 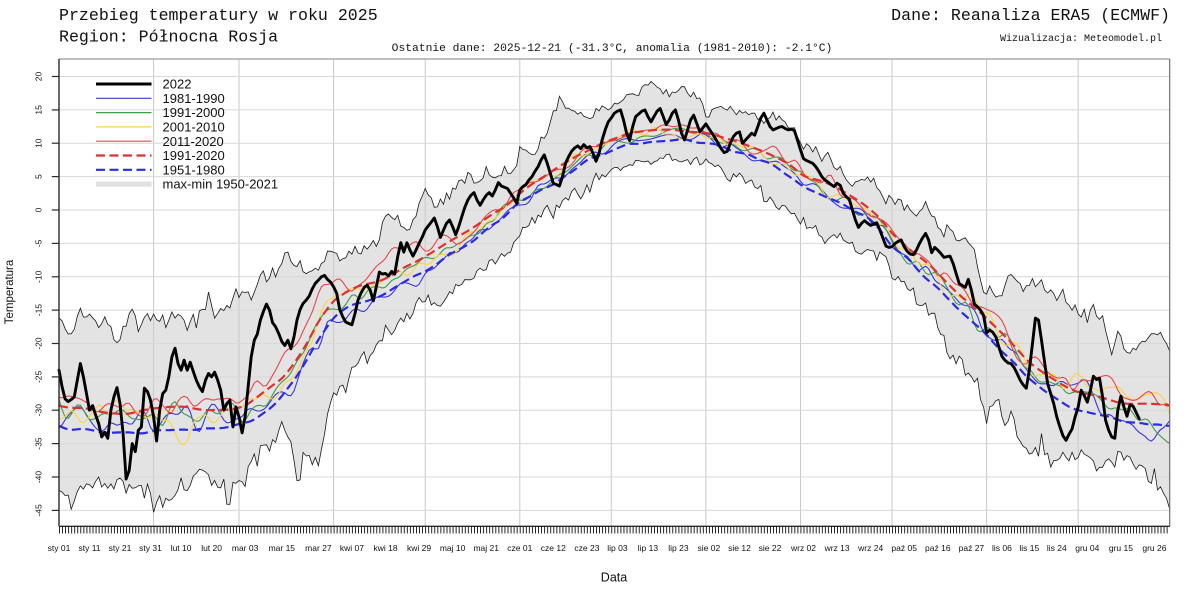 What do you see at coordinates (553, 548) in the screenshot?
I see `svg-text: cze 12` at bounding box center [553, 548].